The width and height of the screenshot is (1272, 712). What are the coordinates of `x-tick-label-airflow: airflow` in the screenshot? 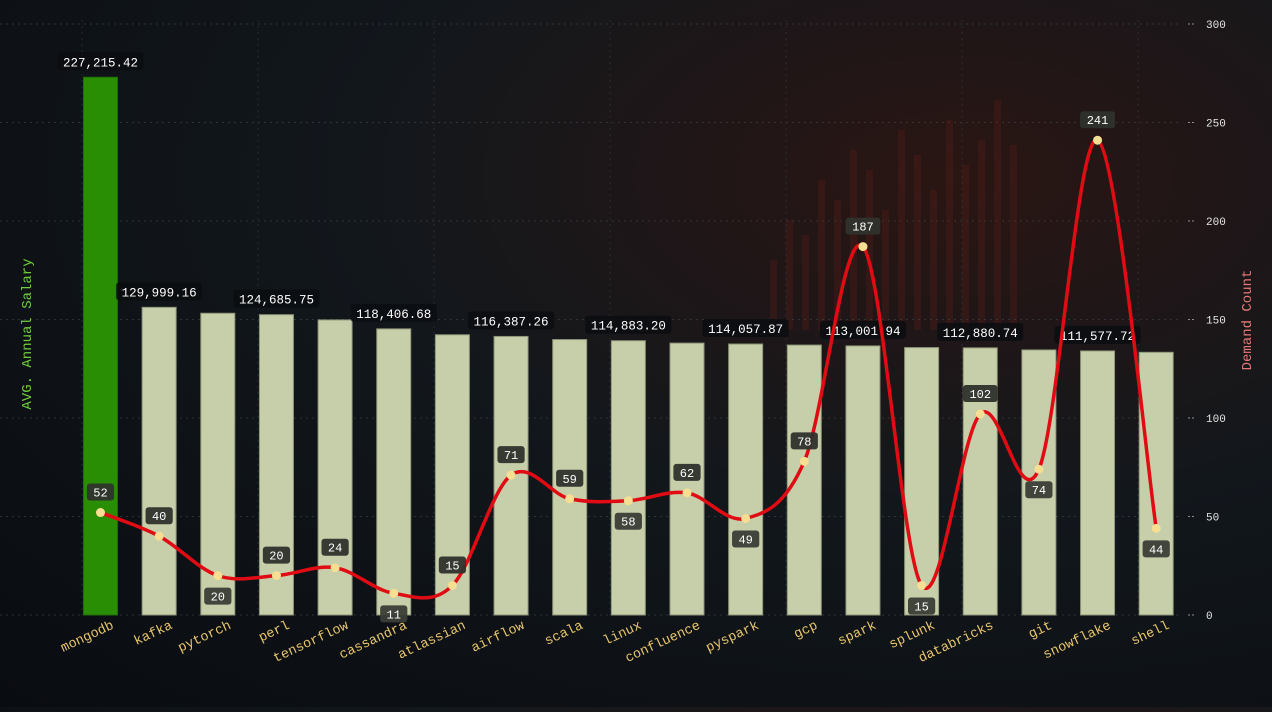 It's located at (498, 638).